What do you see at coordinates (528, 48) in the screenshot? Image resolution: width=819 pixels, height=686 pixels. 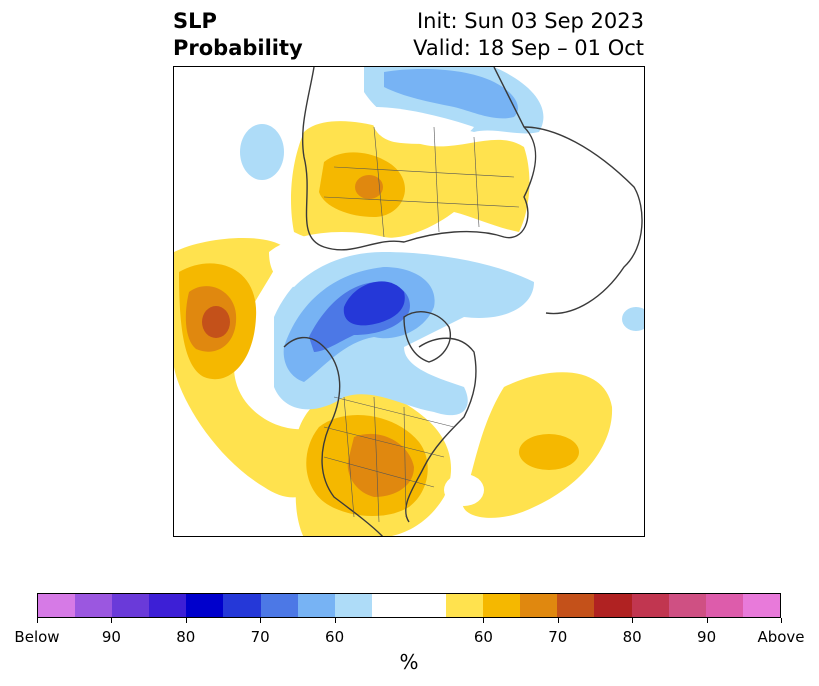 I see `valid-range: Valid: 18 Sep – 01 Oct` at bounding box center [528, 48].